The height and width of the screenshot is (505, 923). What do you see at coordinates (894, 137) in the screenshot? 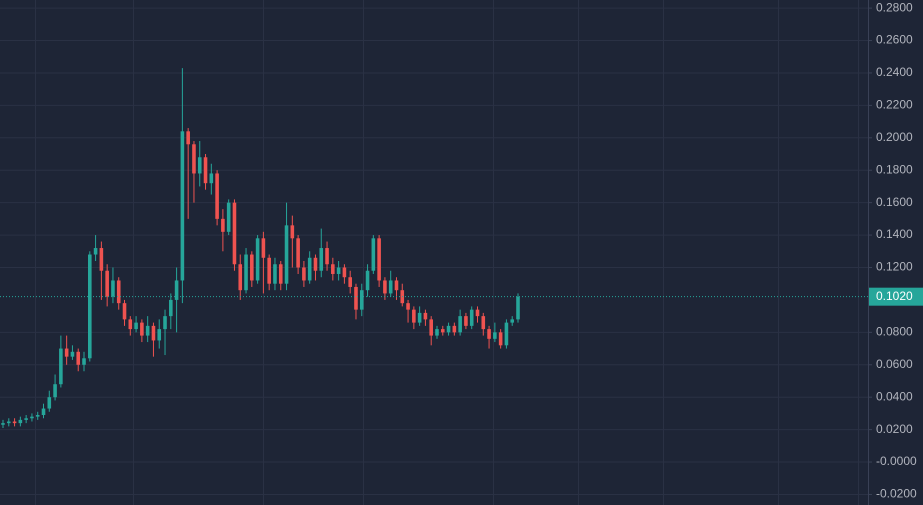
I see `y-tick-label: 0.2000` at bounding box center [894, 137].